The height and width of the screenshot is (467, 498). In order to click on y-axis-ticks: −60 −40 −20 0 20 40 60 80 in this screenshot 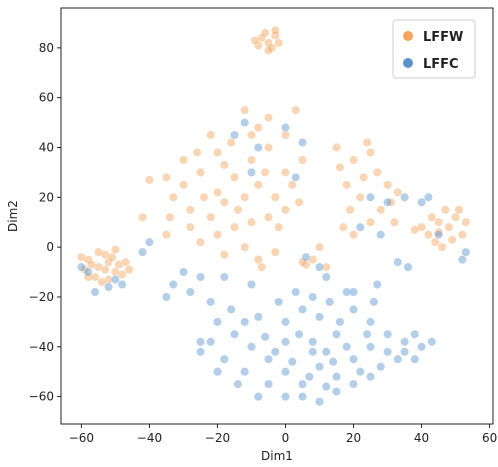, I will do `click(45, 222)`.